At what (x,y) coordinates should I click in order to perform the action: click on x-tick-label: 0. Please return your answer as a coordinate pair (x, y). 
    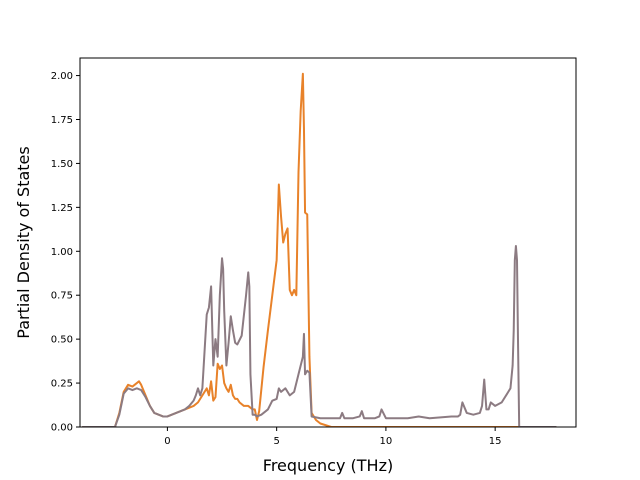
    Looking at the image, I should click on (167, 441).